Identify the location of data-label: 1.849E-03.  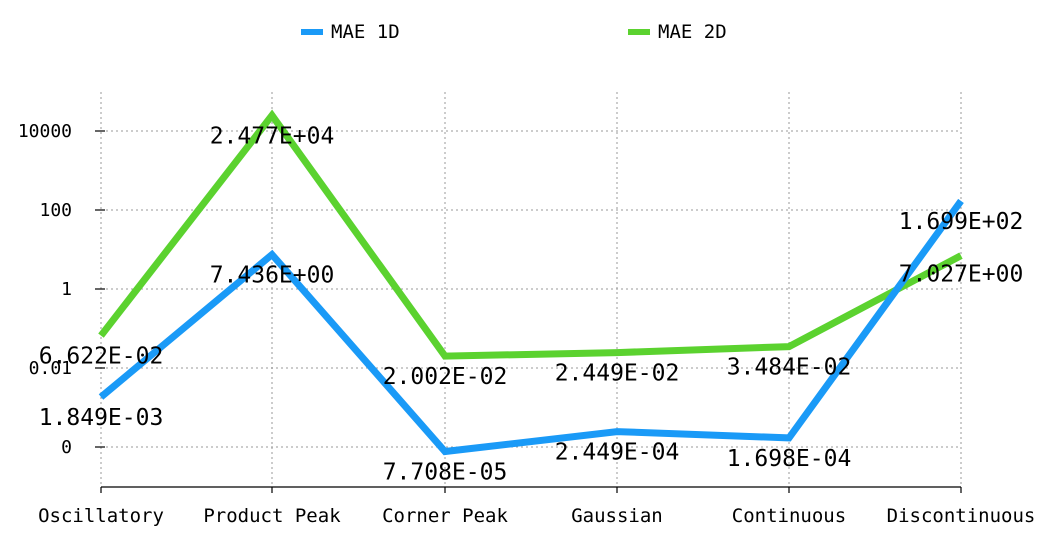
(101, 418).